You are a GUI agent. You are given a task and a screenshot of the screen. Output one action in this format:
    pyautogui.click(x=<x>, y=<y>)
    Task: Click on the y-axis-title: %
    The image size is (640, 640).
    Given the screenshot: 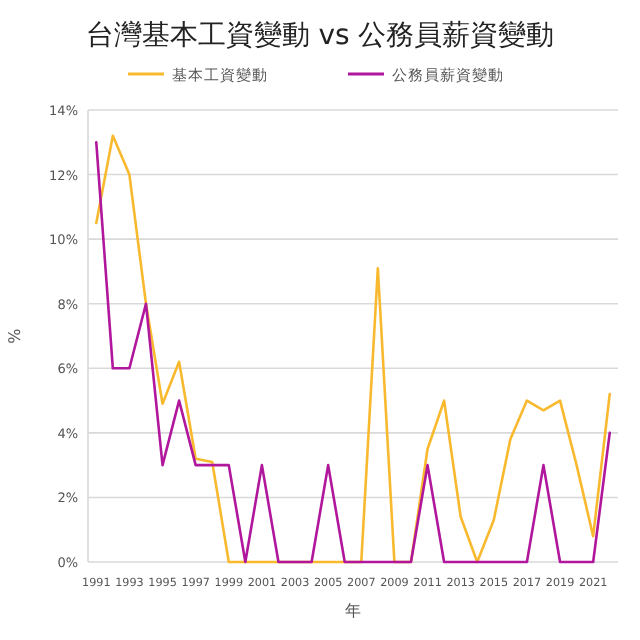 What is the action you would take?
    pyautogui.click(x=15, y=335)
    